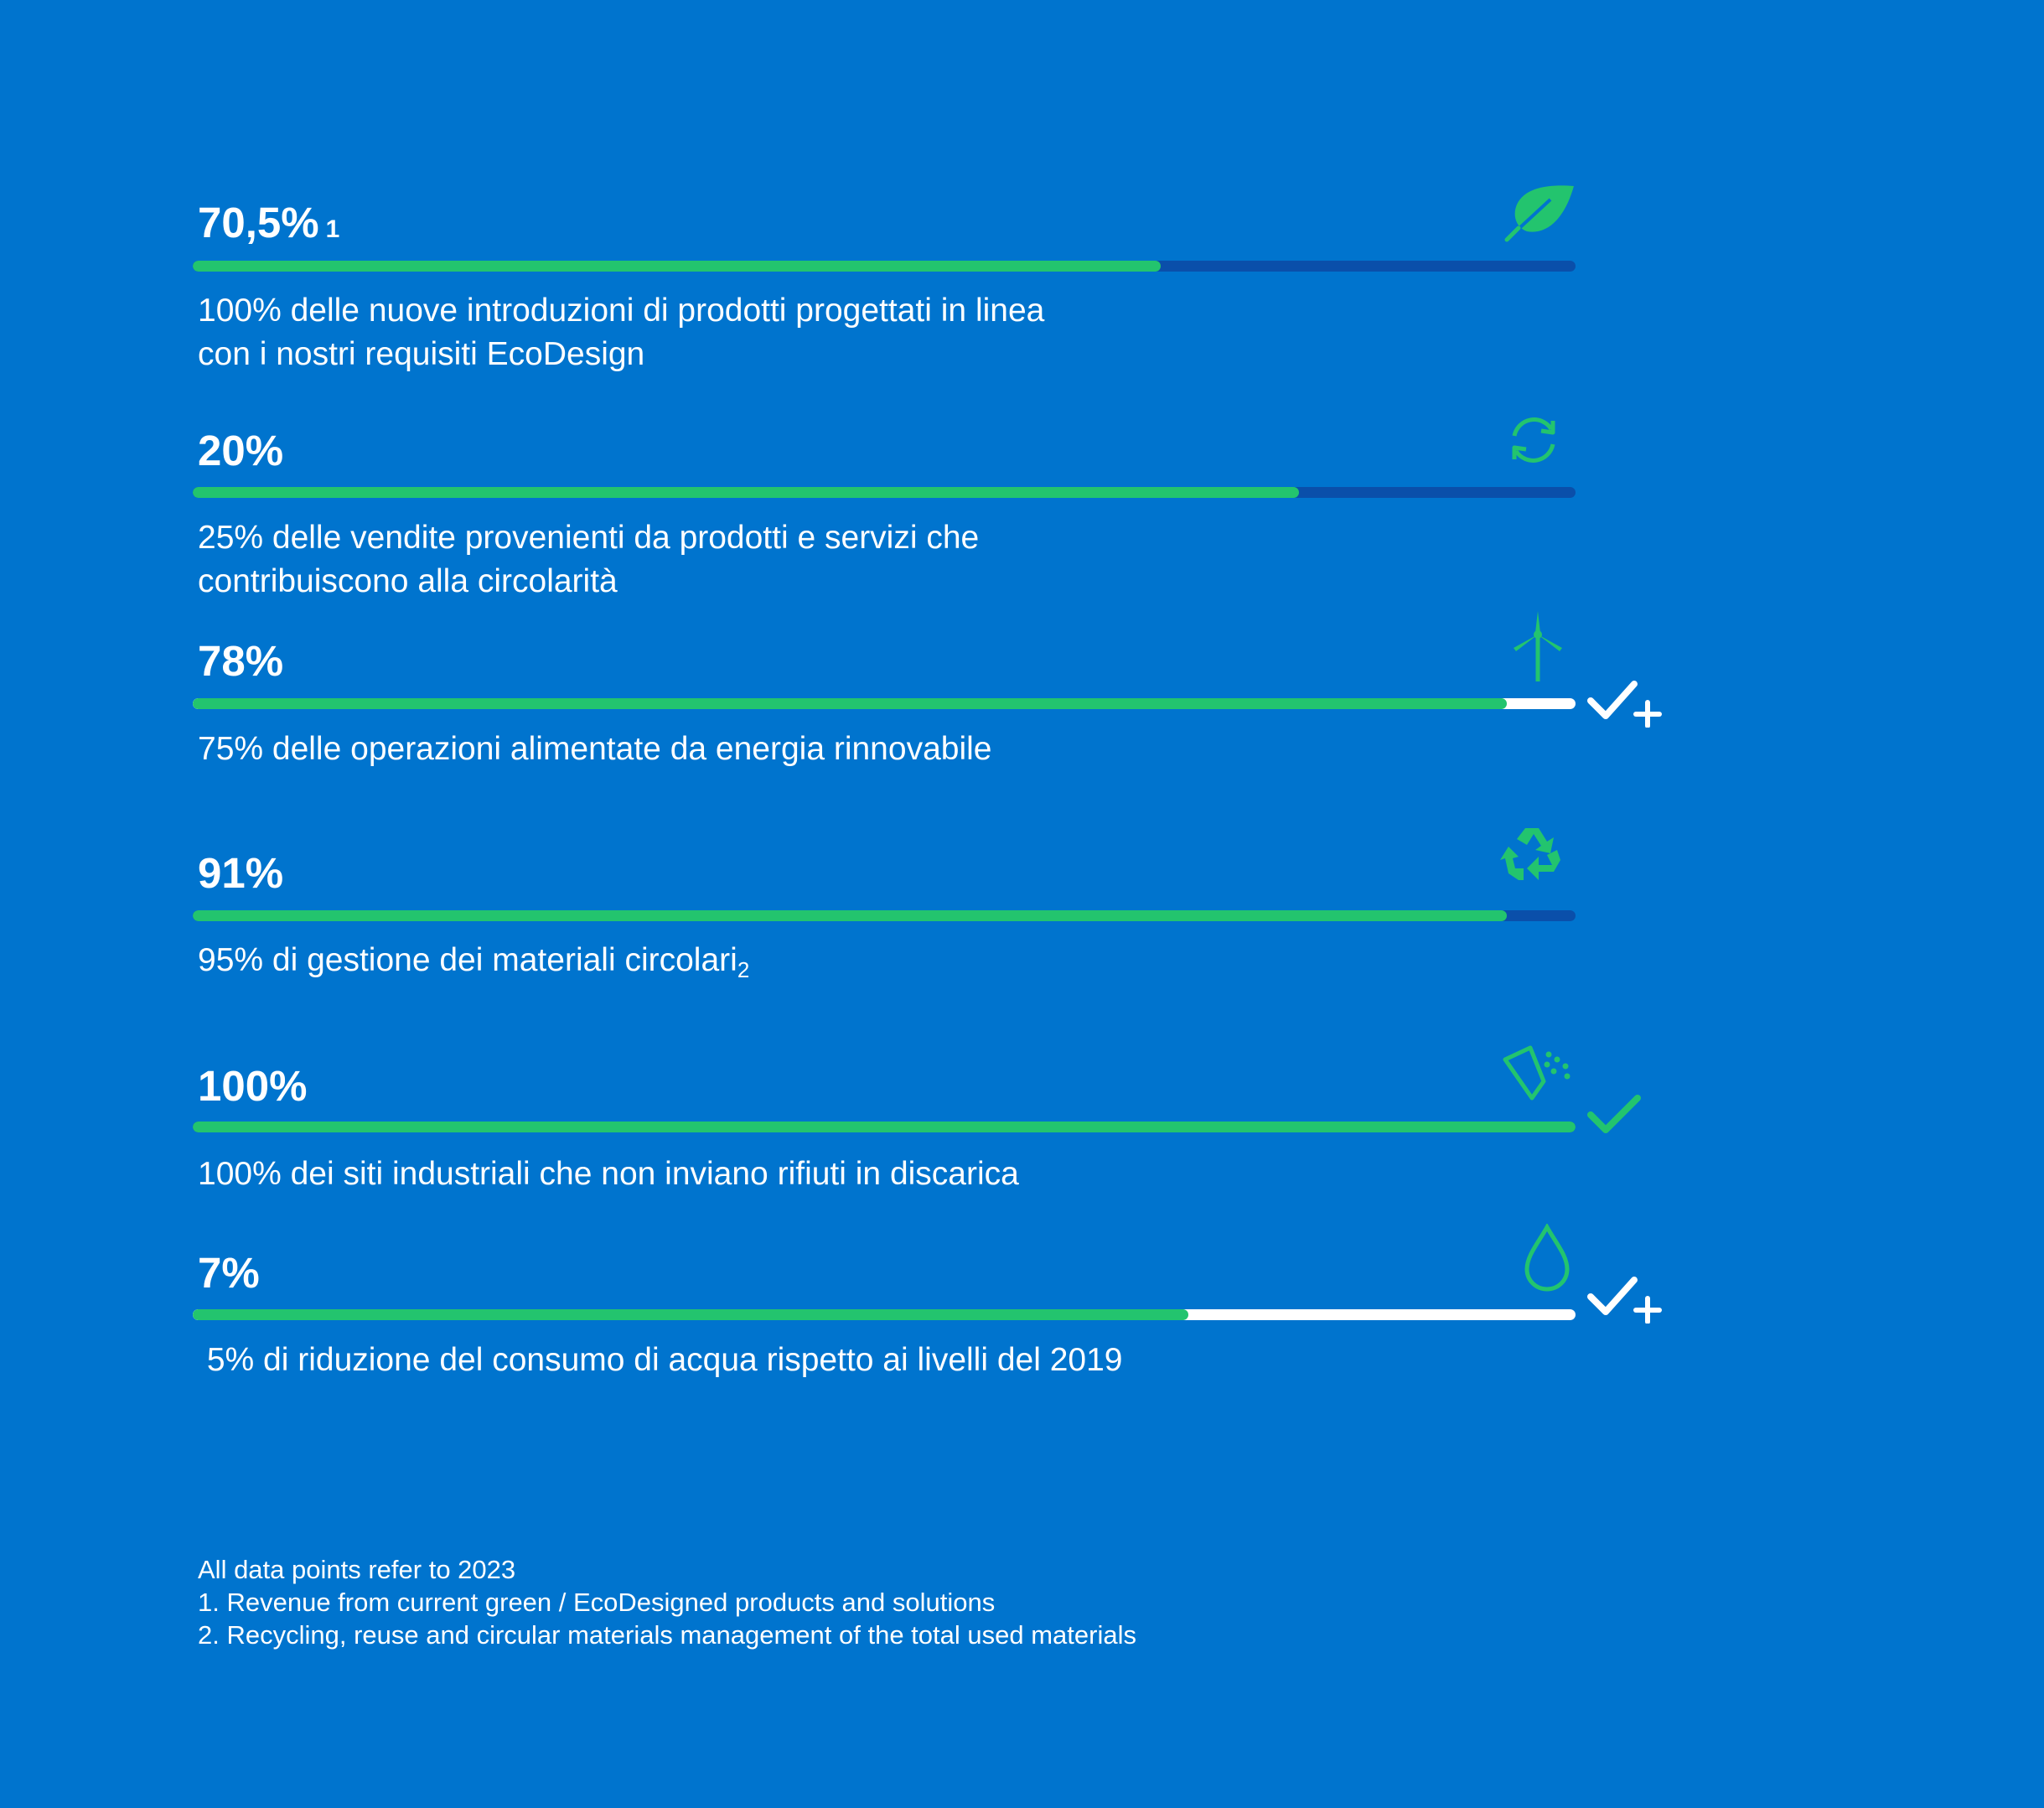  I want to click on check-icon, so click(1615, 1116).